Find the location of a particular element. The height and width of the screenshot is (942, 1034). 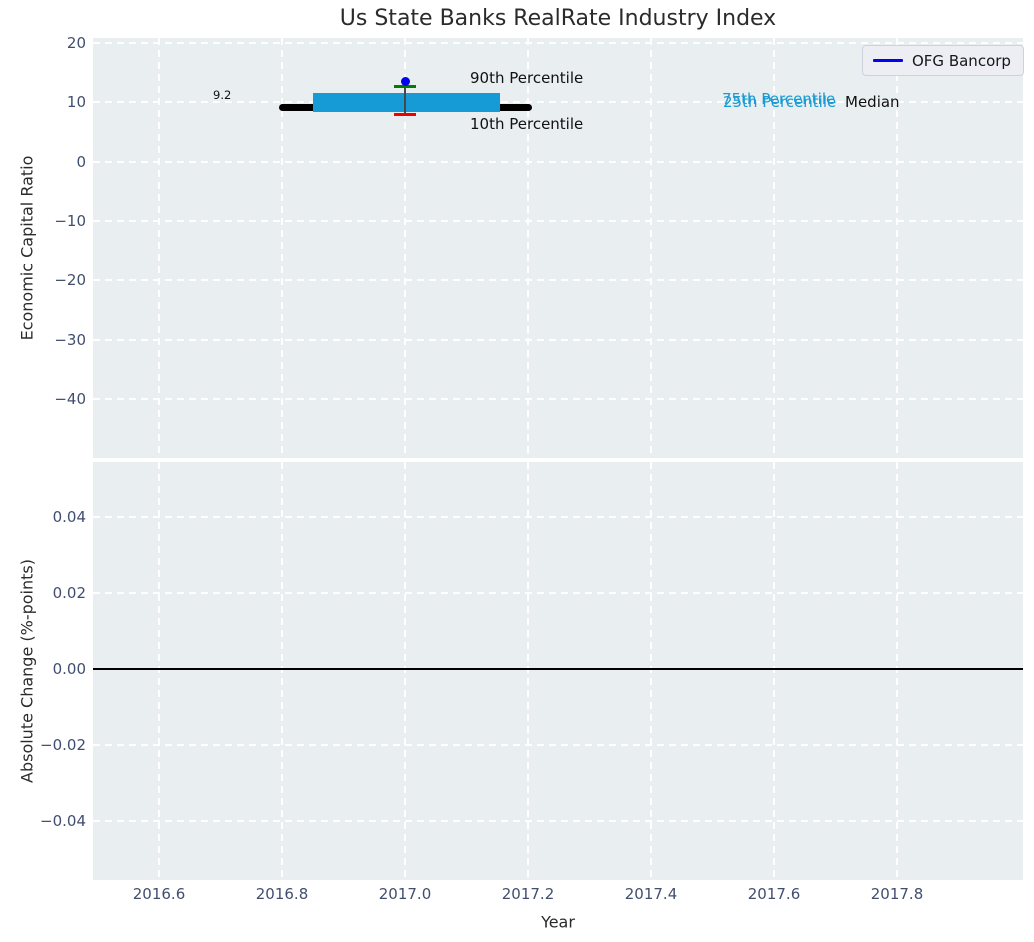

p10-annotation: 10th Percentile is located at coordinates (527, 124).